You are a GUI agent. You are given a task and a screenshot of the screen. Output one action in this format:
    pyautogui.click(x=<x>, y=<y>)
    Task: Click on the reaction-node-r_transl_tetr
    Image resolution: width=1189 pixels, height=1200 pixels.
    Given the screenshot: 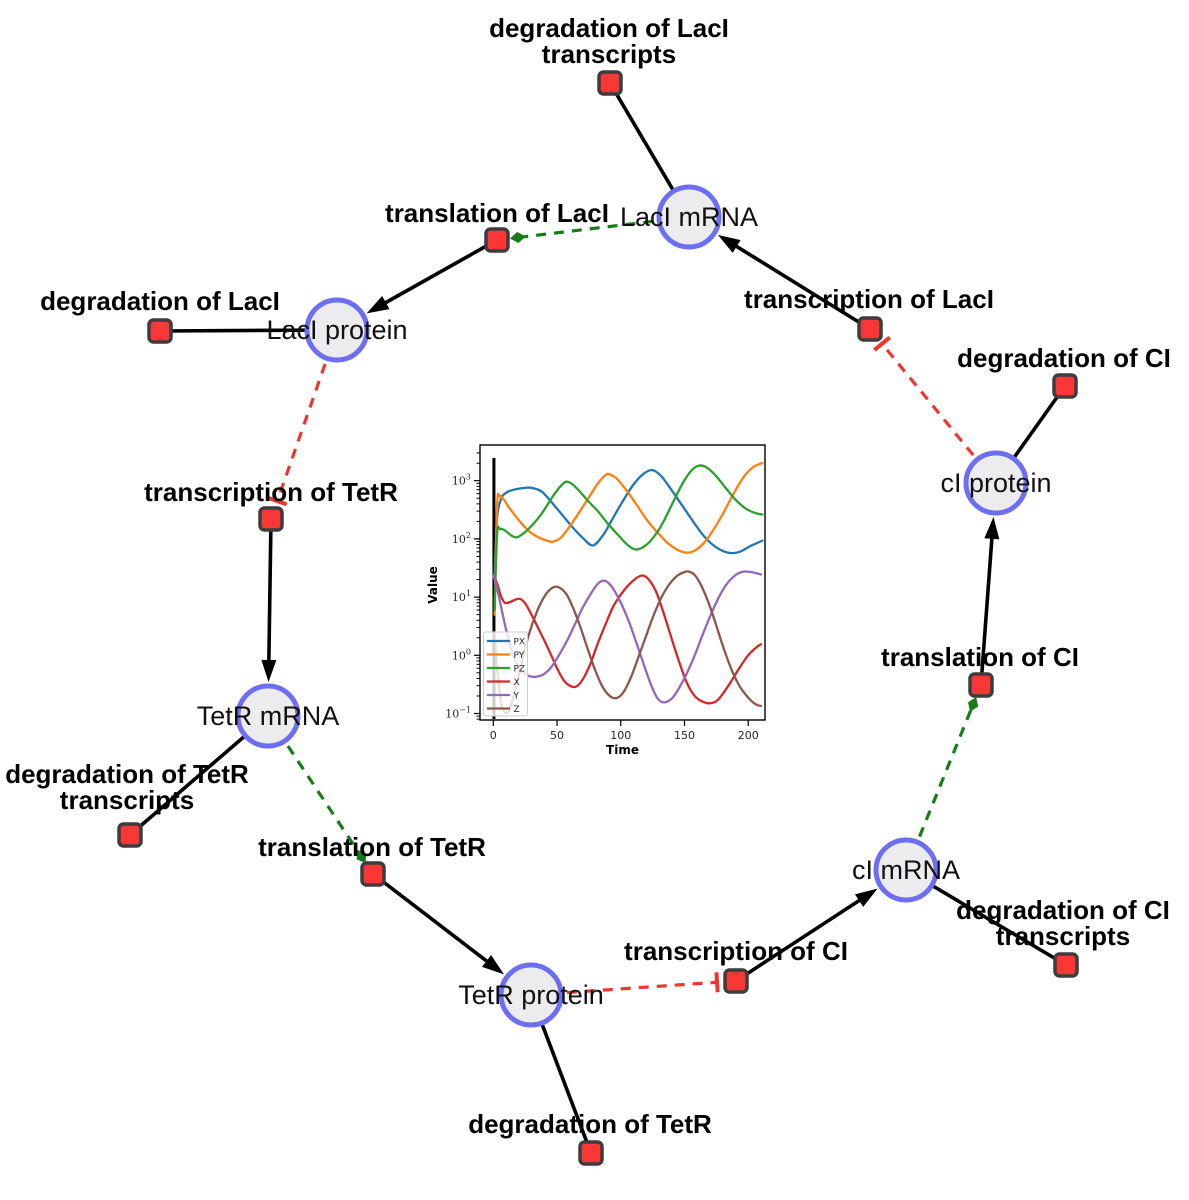 What is the action you would take?
    pyautogui.click(x=373, y=874)
    